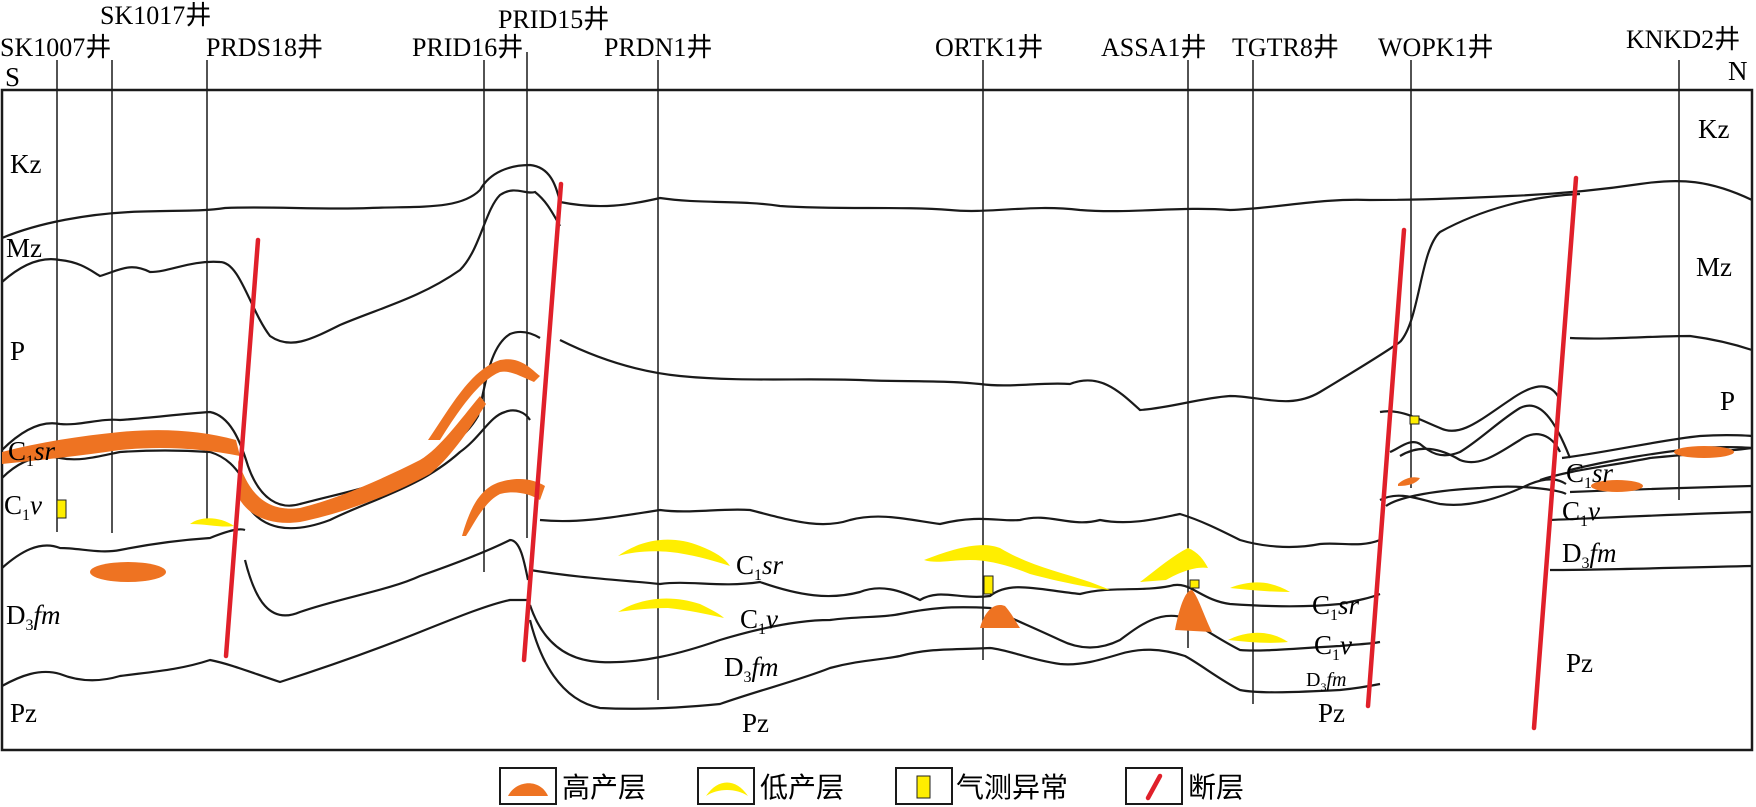 Image resolution: width=1756 pixels, height=807 pixels. Describe the element at coordinates (877, 201) in the screenshot. I see `horizon-kz-base` at that location.